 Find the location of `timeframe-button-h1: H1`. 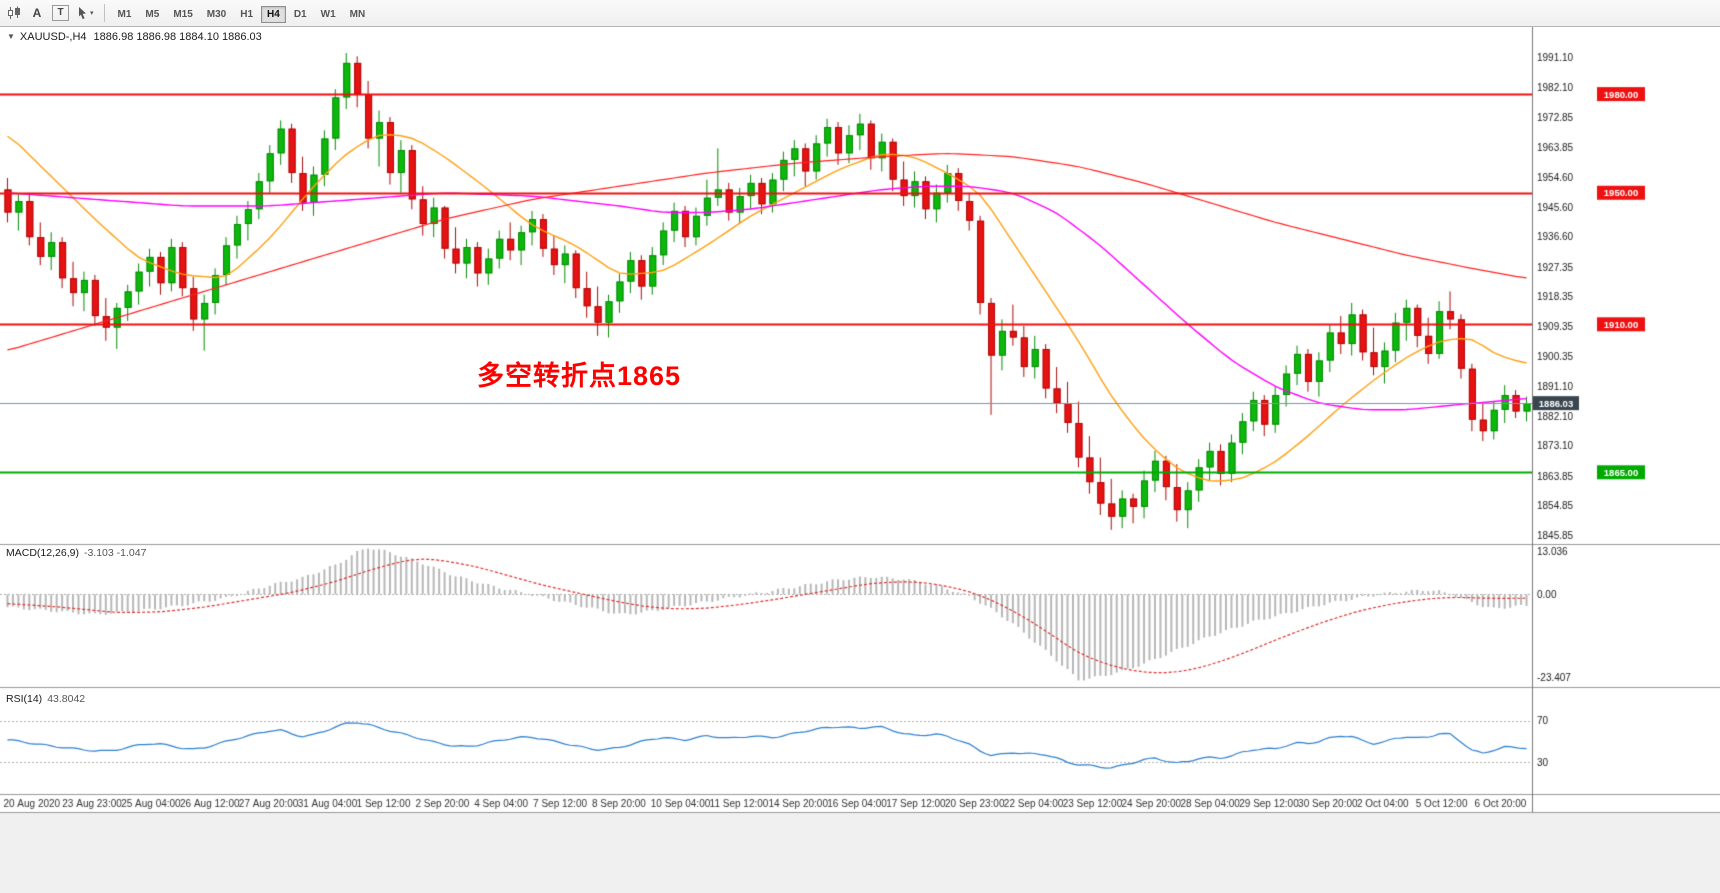

timeframe-button-h1: H1 is located at coordinates (246, 14).